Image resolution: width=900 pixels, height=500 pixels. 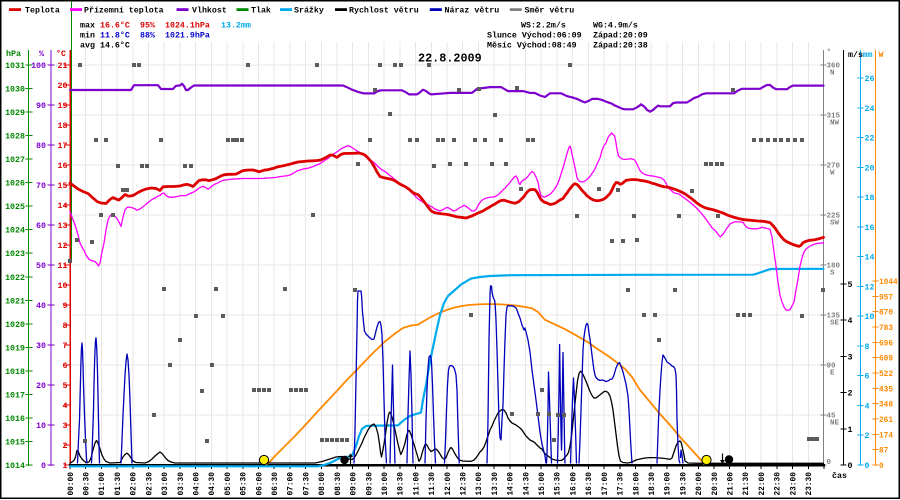 What do you see at coordinates (42, 11) in the screenshot?
I see `svg-text: Teplota` at bounding box center [42, 11].